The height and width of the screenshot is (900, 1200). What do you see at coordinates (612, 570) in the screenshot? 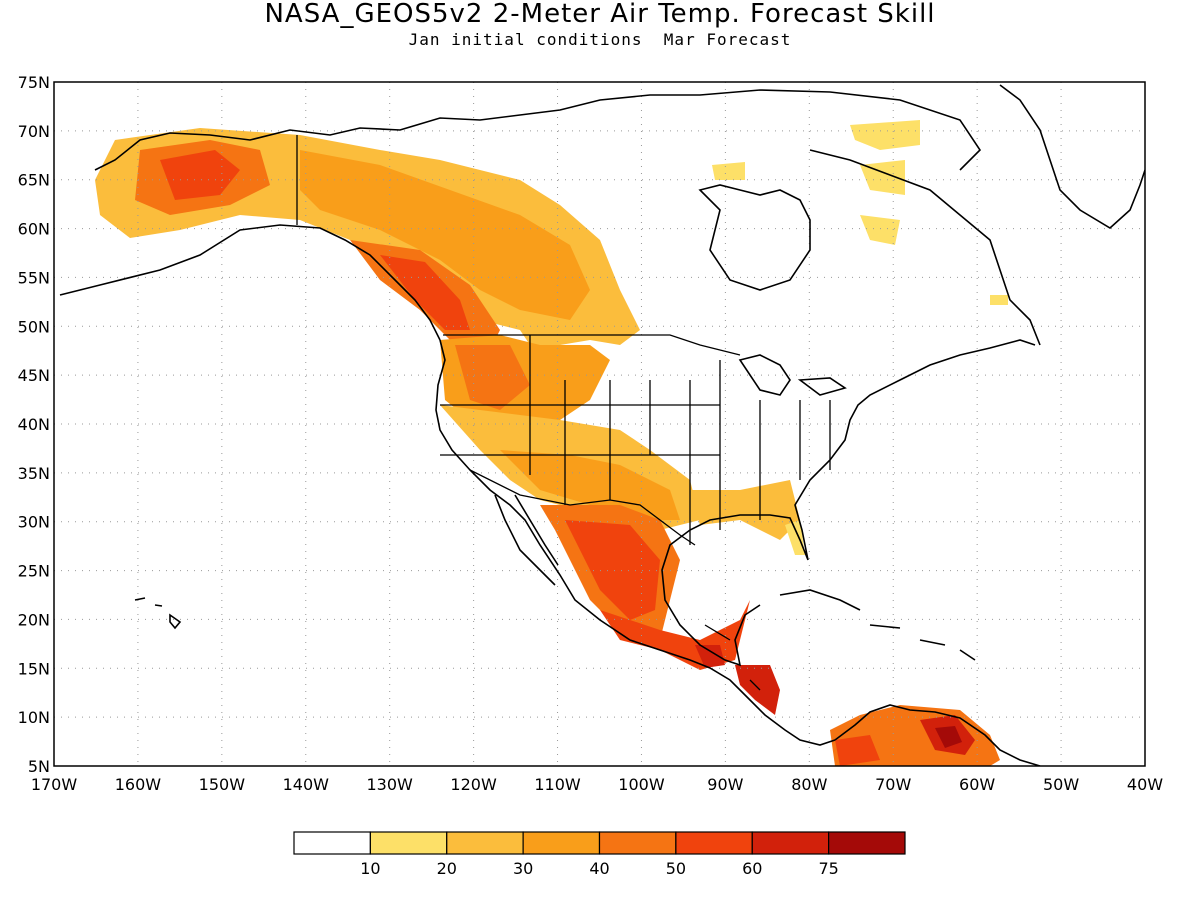
I see `skill-region-mexico-core` at bounding box center [612, 570].